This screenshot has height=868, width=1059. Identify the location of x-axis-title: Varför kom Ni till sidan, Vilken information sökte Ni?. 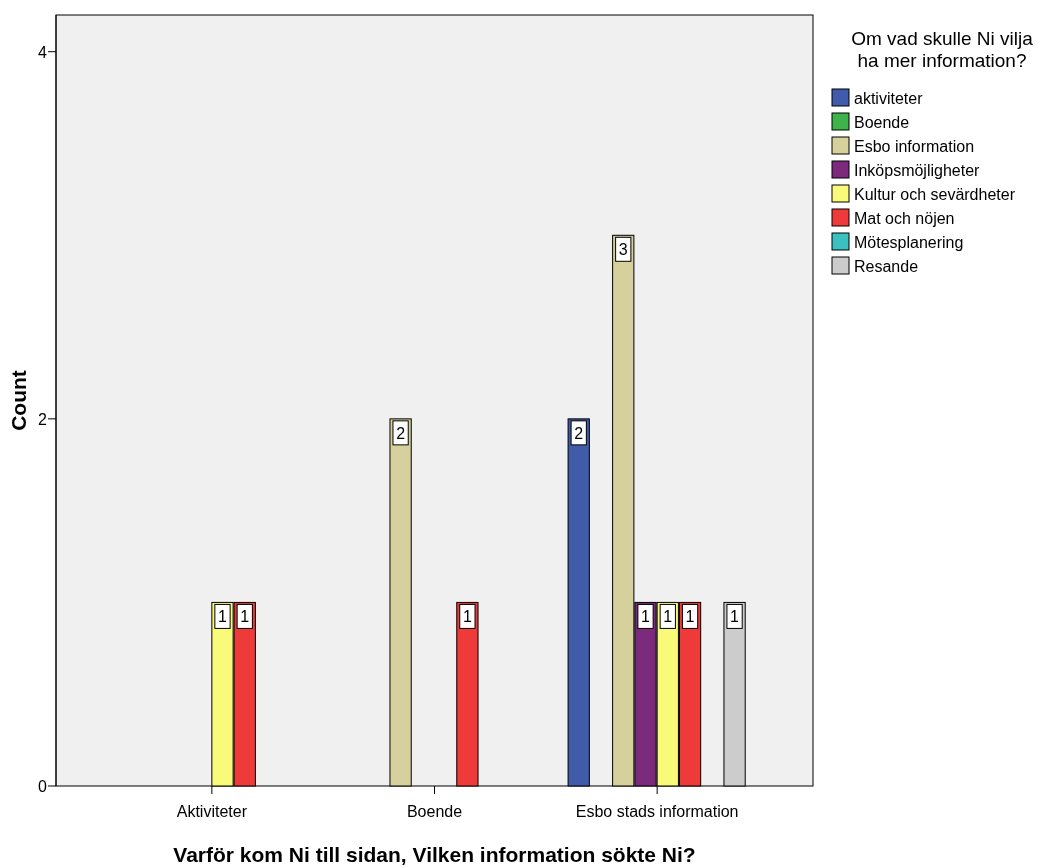
(434, 854).